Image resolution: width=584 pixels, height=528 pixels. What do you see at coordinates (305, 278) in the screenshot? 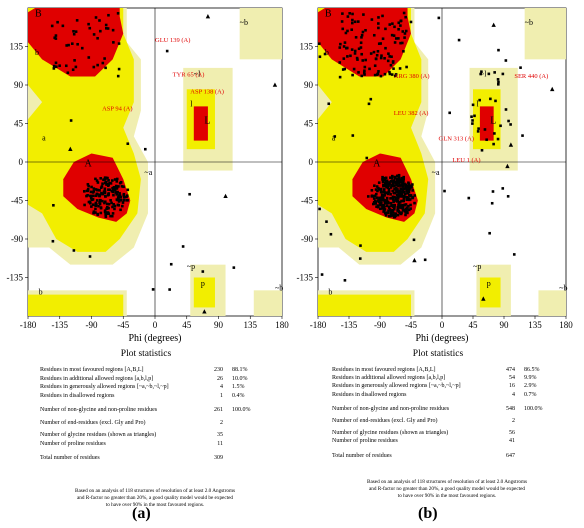
I see `psi-tick-label: -135` at bounding box center [305, 278].